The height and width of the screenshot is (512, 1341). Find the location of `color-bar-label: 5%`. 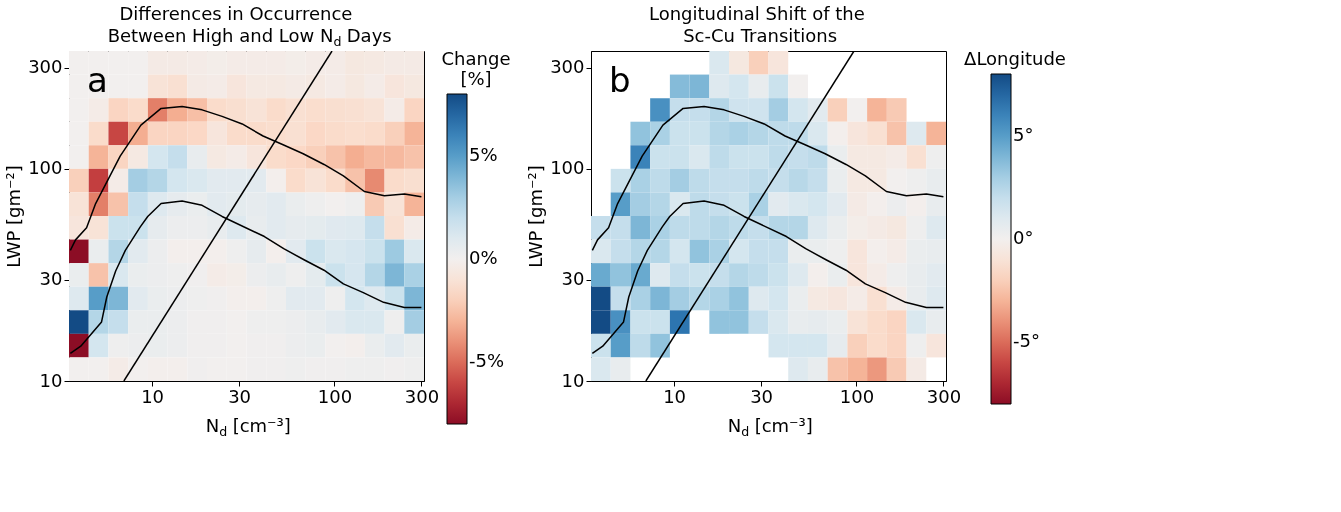

color-bar-label: 5% is located at coordinates (483, 154).